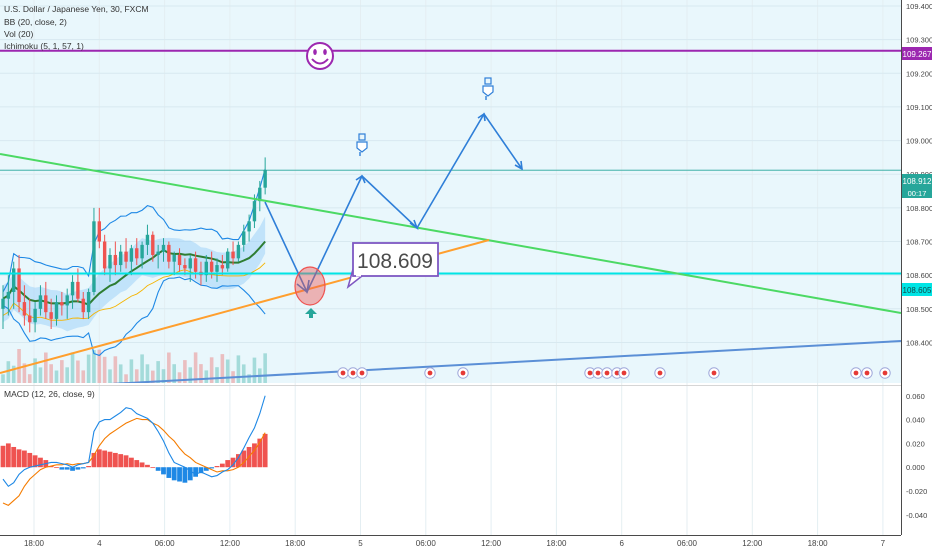 This screenshot has width=932, height=550. I want to click on price-callout: 108.609, so click(392, 266).